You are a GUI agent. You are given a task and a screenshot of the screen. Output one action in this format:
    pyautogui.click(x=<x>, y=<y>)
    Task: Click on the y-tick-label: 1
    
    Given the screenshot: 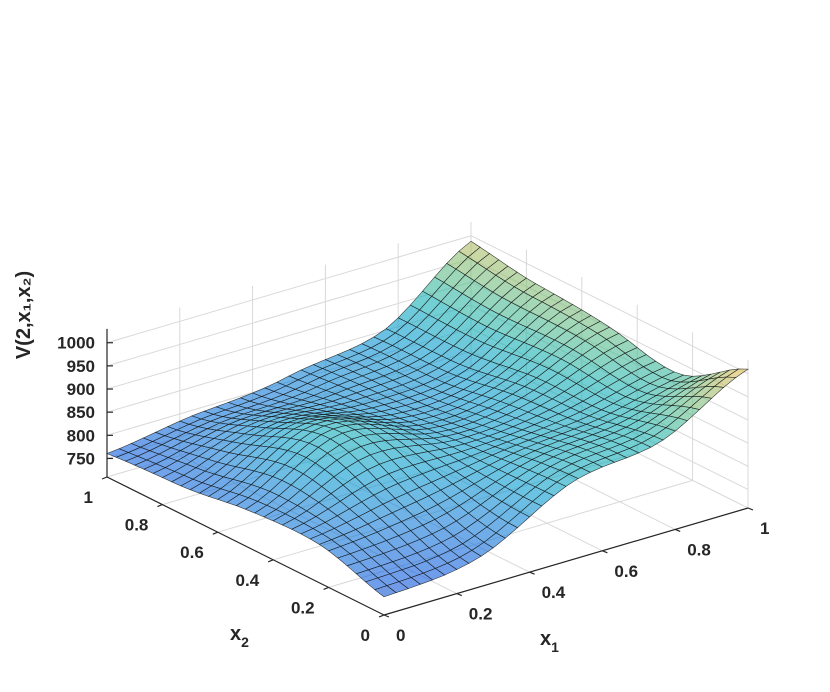 What is the action you would take?
    pyautogui.click(x=88, y=497)
    